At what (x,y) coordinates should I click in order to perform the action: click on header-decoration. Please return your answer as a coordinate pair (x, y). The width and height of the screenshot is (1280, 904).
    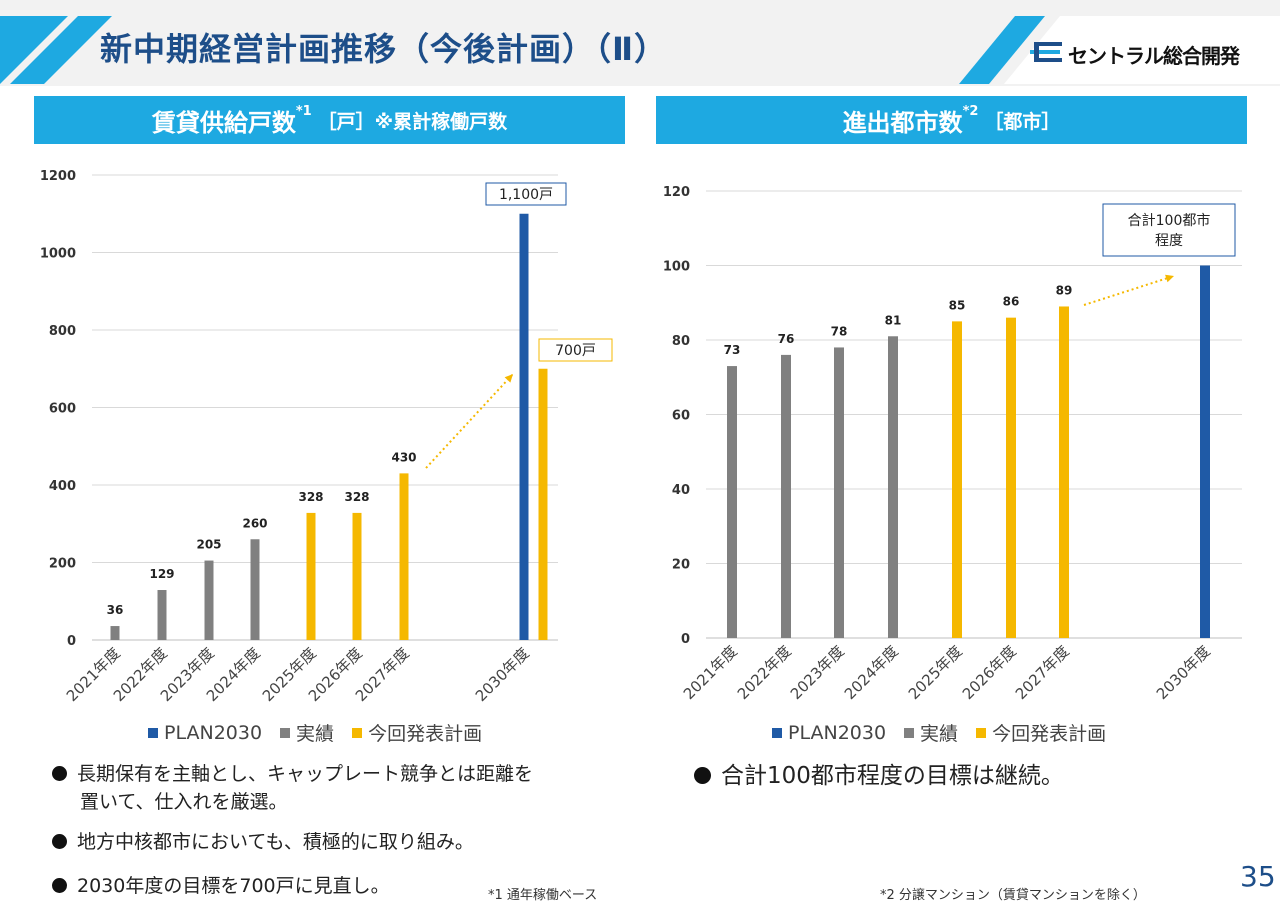
    Looking at the image, I should click on (640, 50).